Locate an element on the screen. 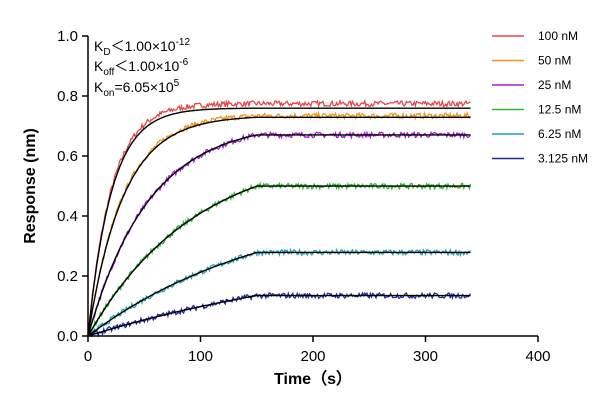  x-tick-label: 300 is located at coordinates (425, 356).